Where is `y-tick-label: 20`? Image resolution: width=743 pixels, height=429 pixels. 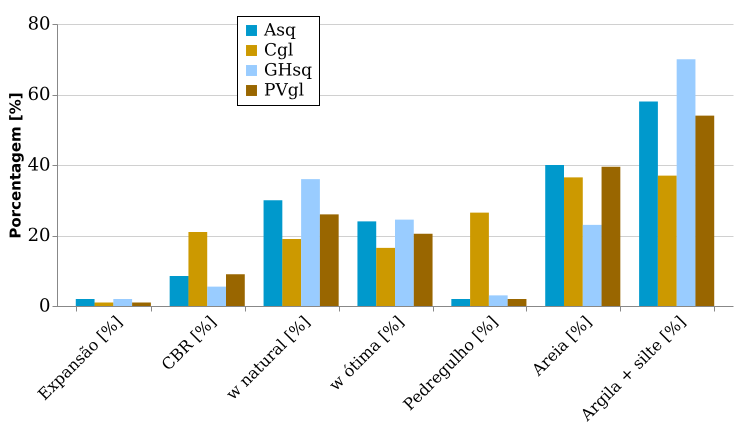
y-tick-label: 20 is located at coordinates (39, 235).